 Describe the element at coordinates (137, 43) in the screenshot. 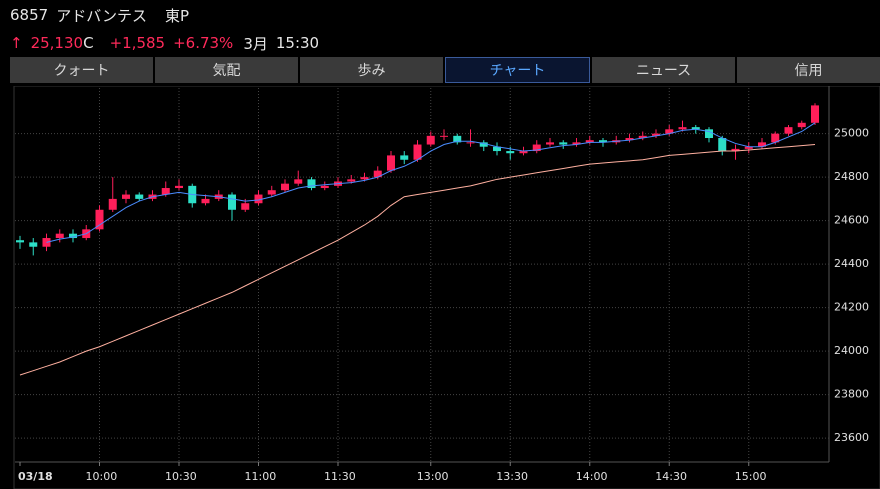

I see `change: +1,585` at that location.